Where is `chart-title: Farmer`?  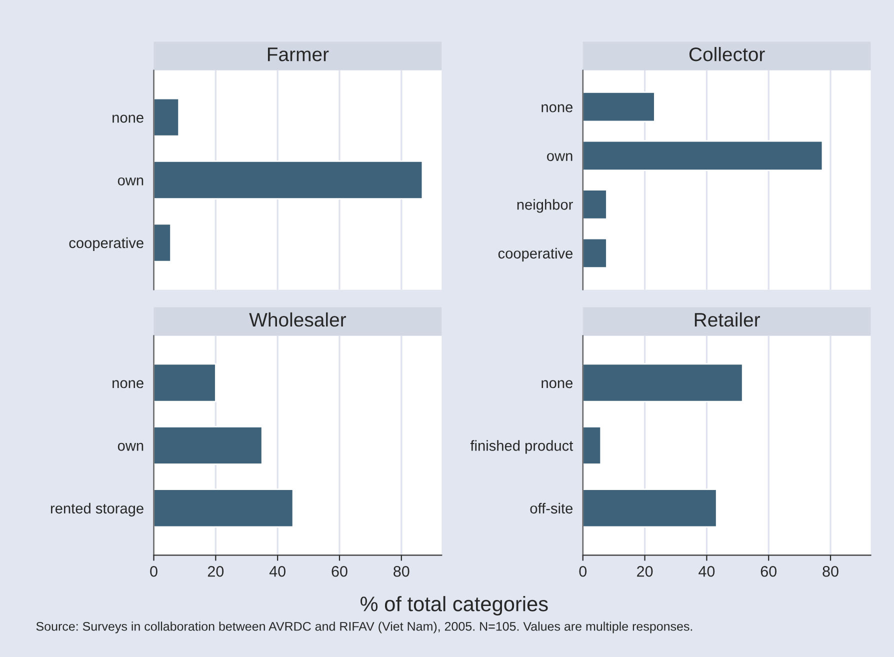 chart-title: Farmer is located at coordinates (298, 55).